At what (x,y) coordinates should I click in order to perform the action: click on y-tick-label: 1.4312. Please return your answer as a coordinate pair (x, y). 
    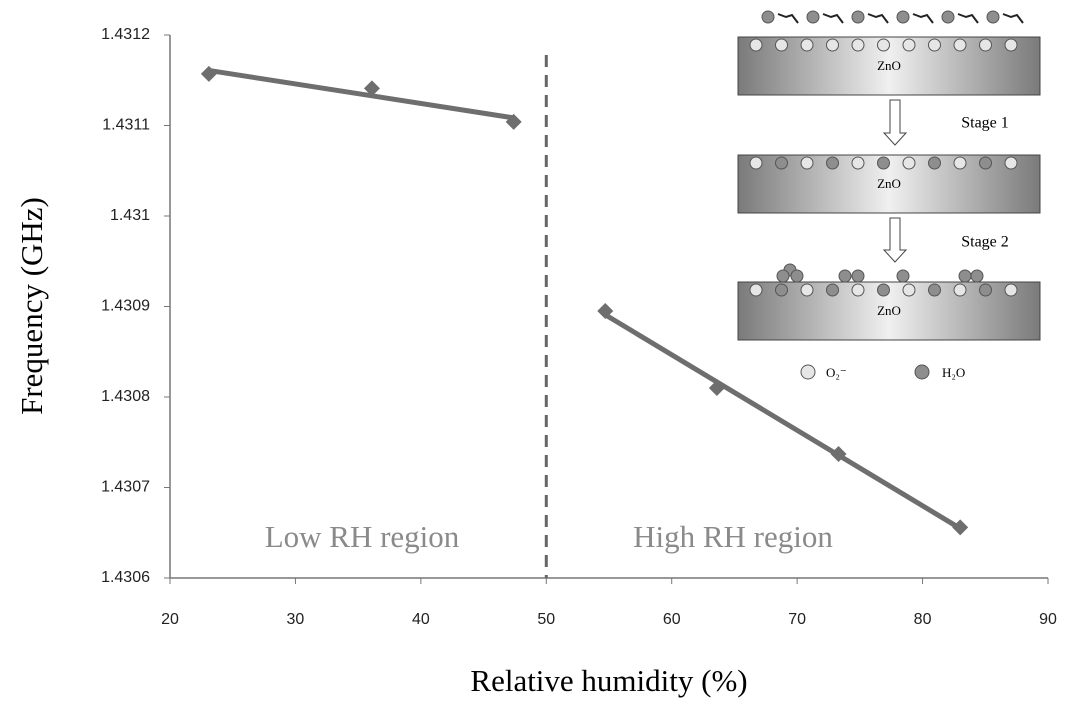
    Looking at the image, I should click on (125, 34).